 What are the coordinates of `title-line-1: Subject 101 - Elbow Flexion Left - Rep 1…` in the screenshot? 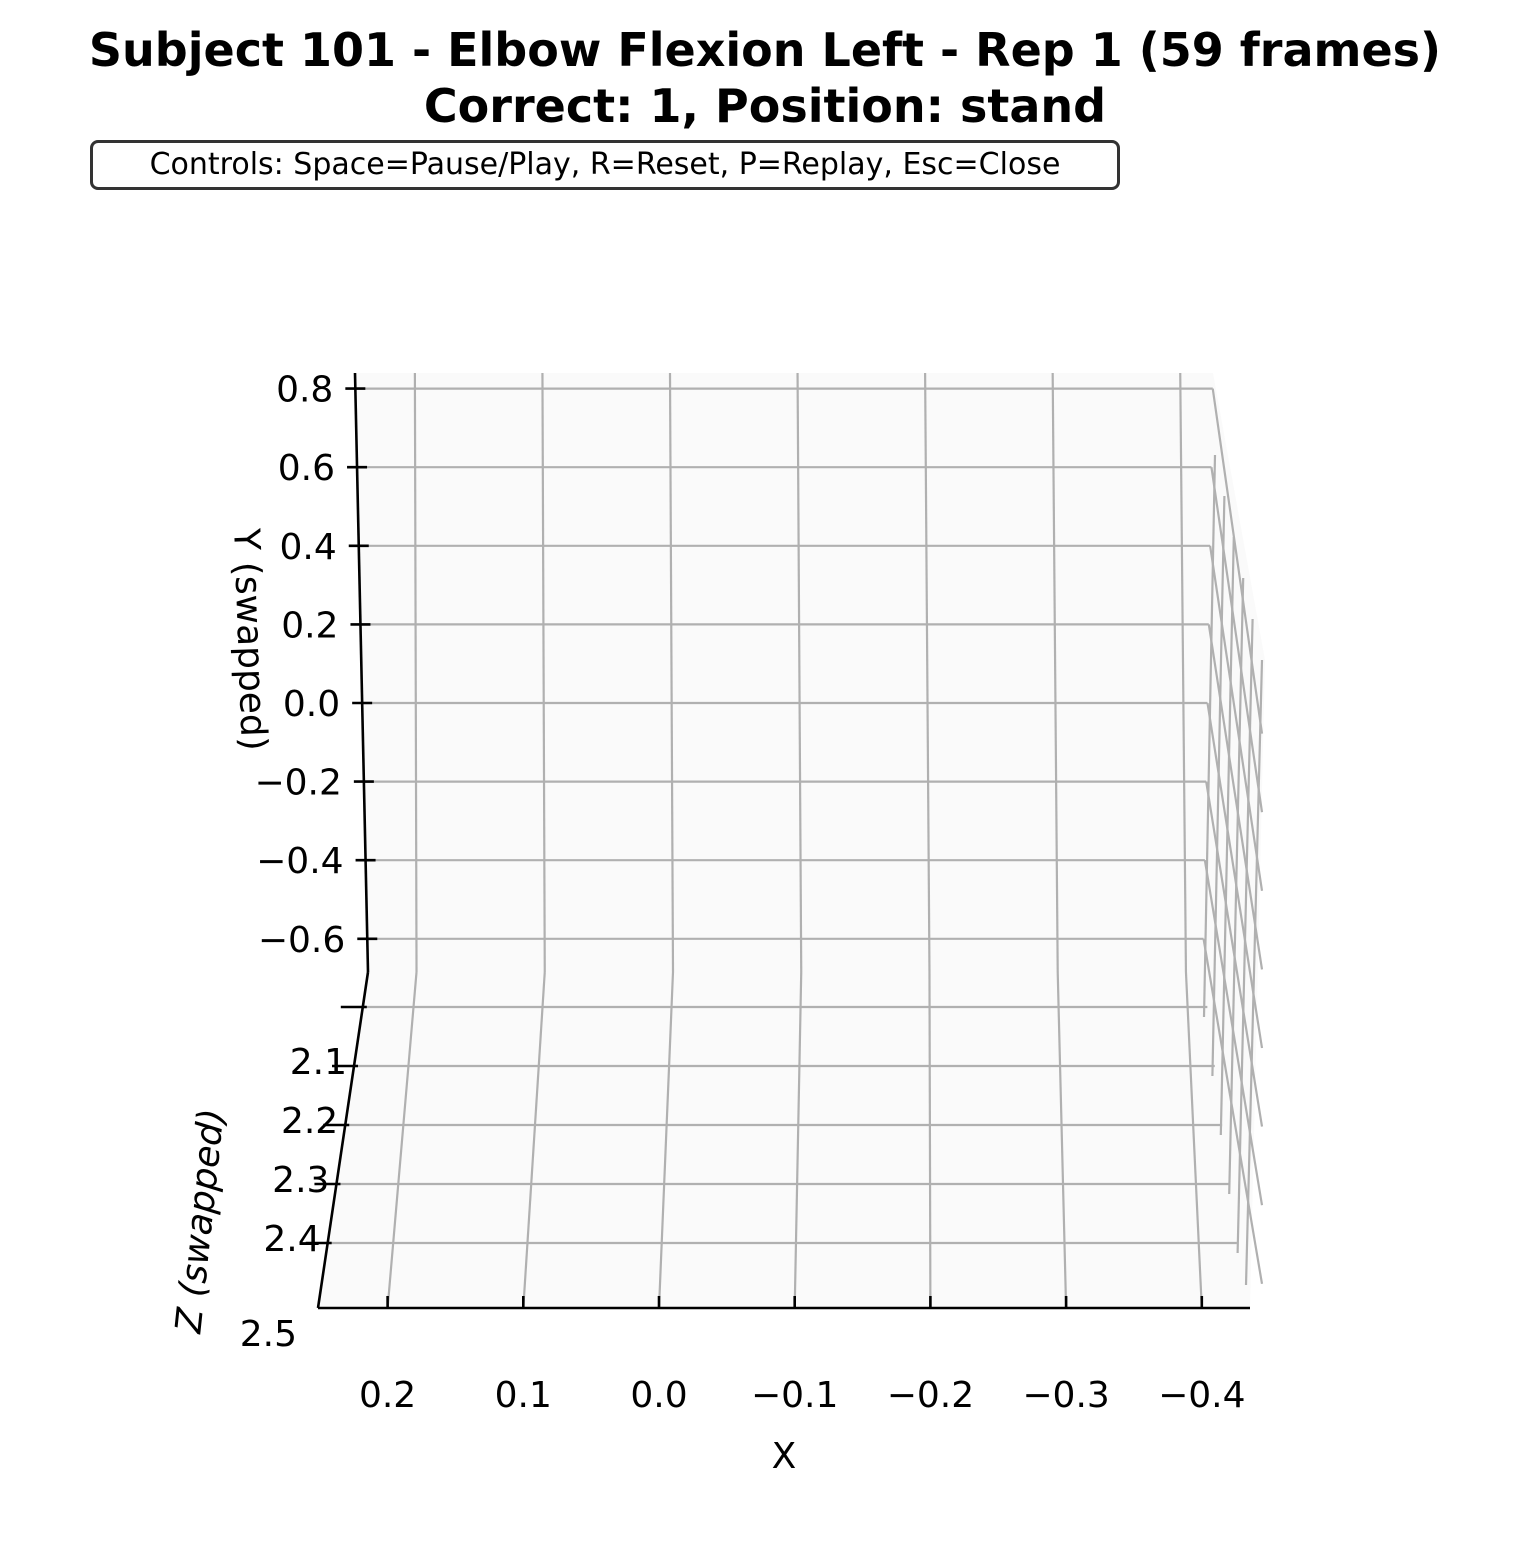 It's located at (765, 50).